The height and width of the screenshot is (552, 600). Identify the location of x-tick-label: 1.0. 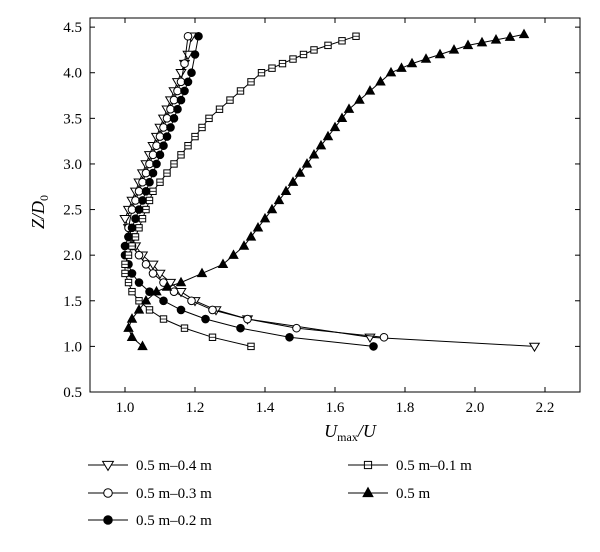
(125, 408).